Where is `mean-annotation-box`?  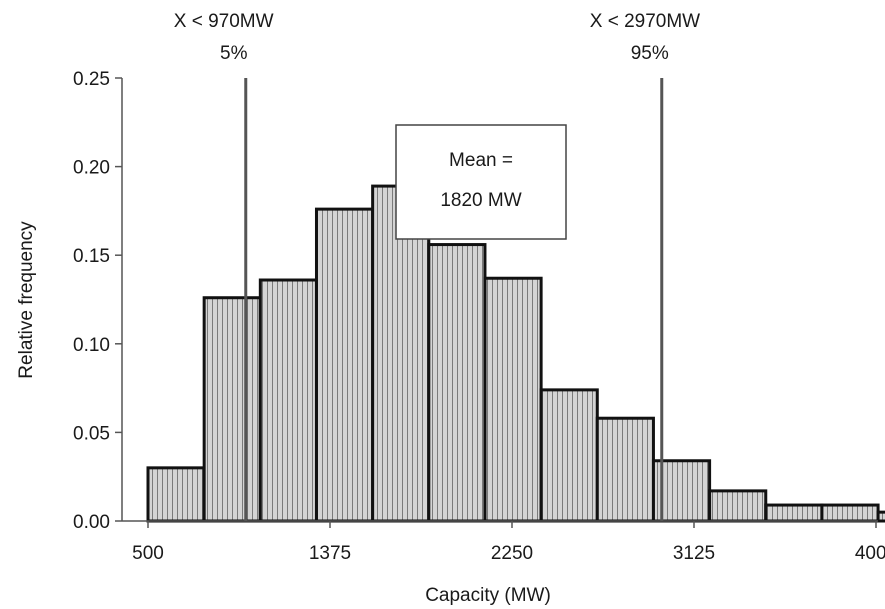
mean-annotation-box is located at coordinates (481, 182).